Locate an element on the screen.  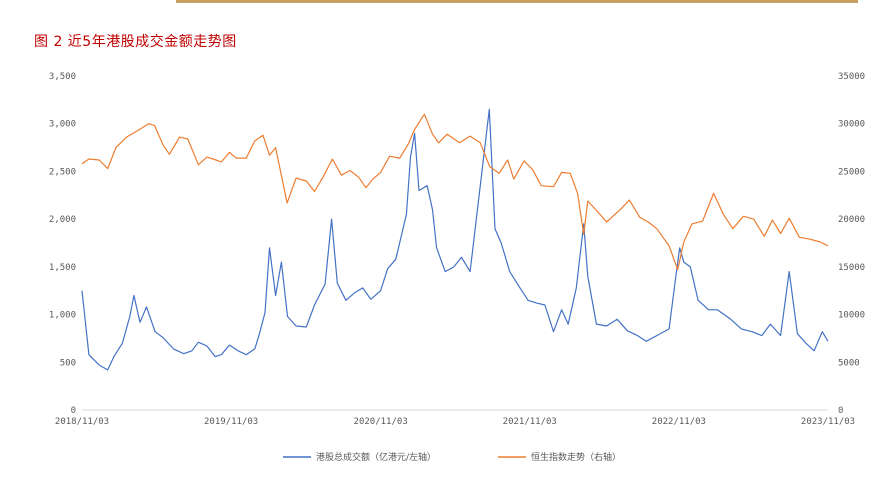
right-y-tick-label: 15000 is located at coordinates (851, 268).